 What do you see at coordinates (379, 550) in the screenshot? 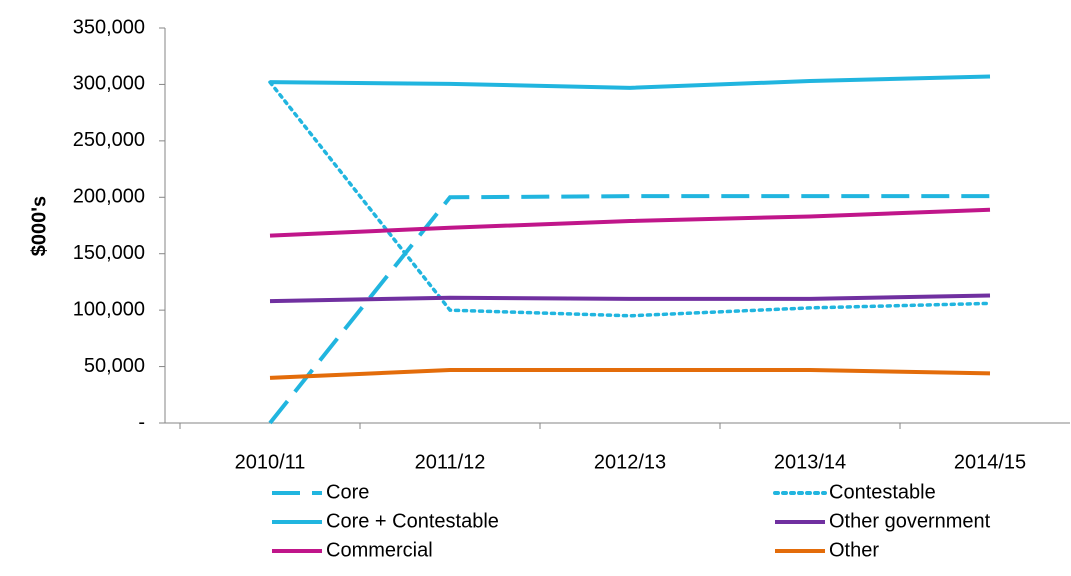
I see `legend-label: Commercial` at bounding box center [379, 550].